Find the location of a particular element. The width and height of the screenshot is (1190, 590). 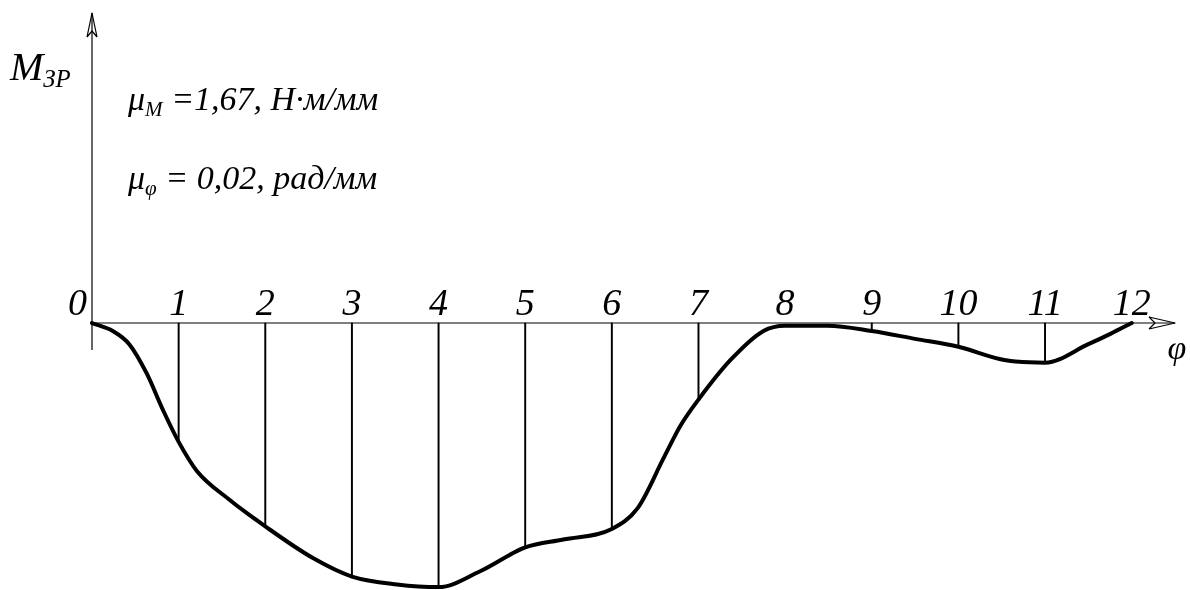

x-tick-label: 3 is located at coordinates (351, 302).